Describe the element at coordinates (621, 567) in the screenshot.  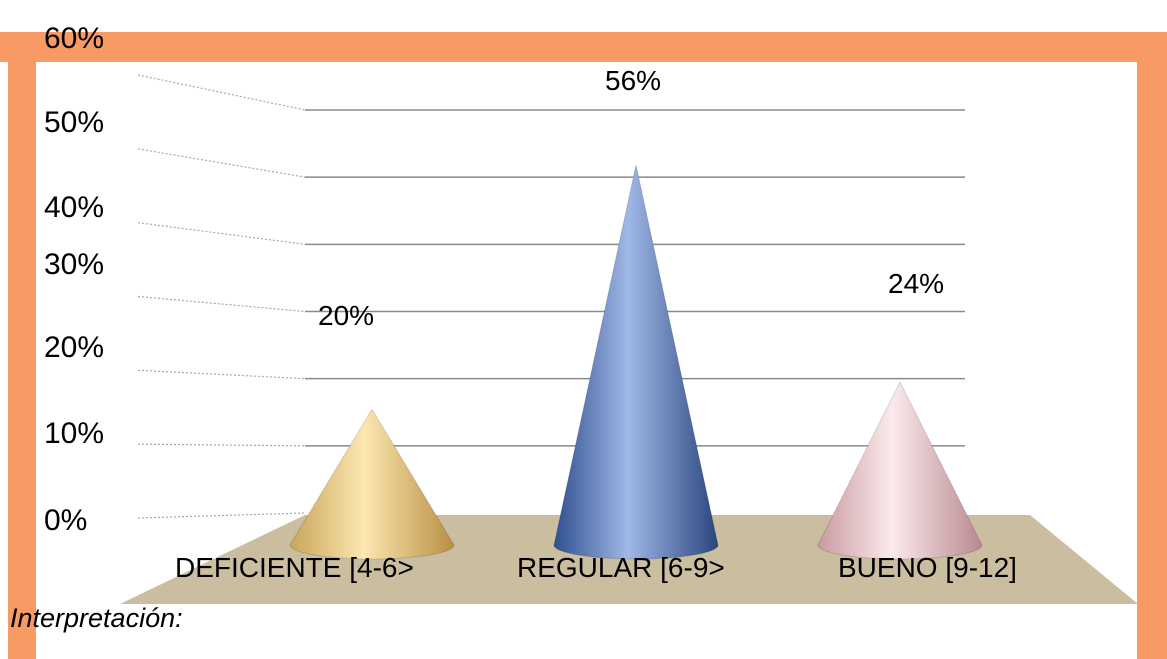
I see `category-label: REGULAR [6-9>` at that location.